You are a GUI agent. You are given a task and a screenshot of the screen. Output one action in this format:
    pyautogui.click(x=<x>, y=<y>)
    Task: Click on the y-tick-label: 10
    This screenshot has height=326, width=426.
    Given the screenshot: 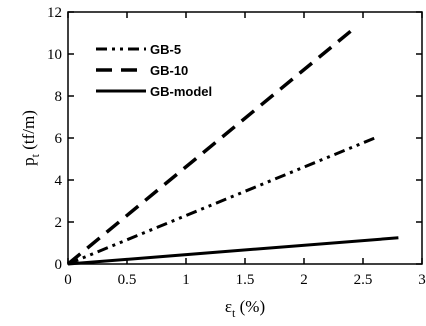 What is the action you would take?
    pyautogui.click(x=54, y=55)
    